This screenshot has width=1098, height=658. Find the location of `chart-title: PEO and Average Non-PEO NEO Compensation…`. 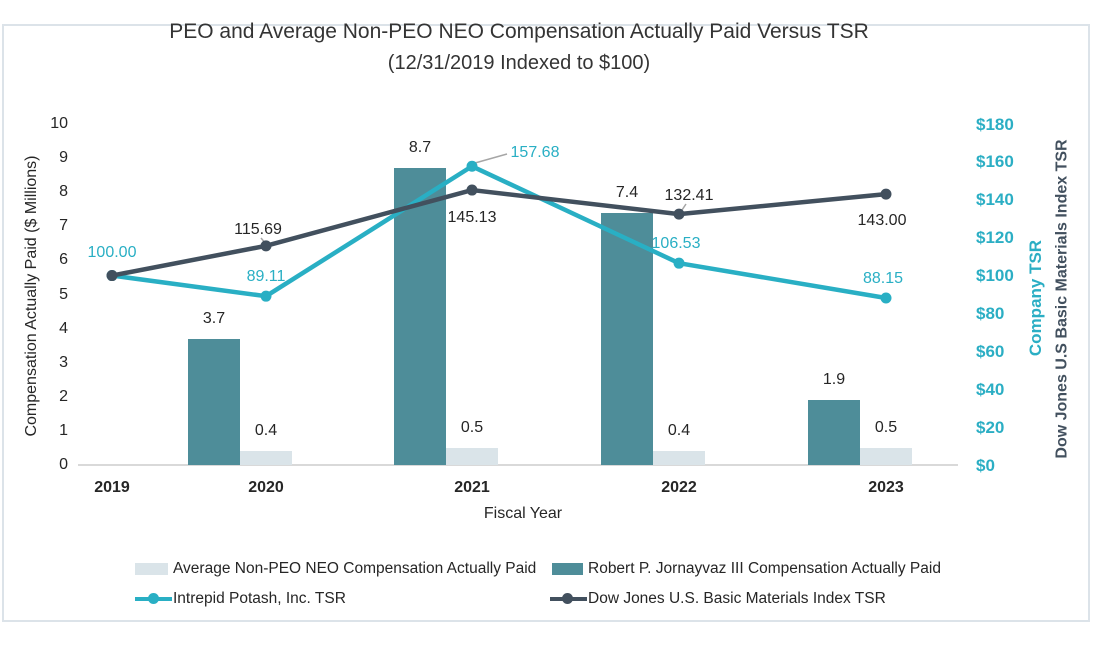

chart-title: PEO and Average Non-PEO NEO Compensation… is located at coordinates (519, 47).